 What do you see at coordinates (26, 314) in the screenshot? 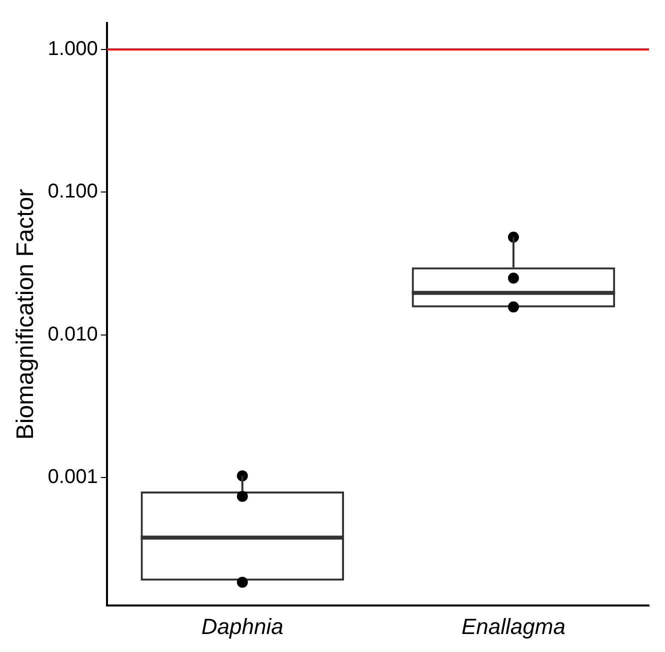
I see `y-axis-title: Biomagnification Factor` at bounding box center [26, 314].